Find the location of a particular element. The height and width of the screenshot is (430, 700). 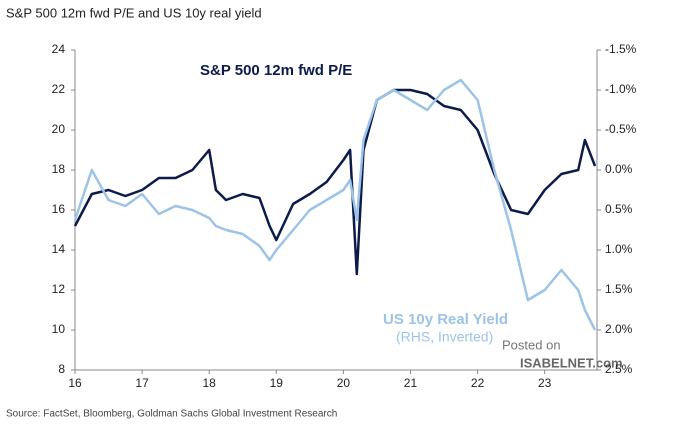

x-tick-label: 23 is located at coordinates (545, 383).